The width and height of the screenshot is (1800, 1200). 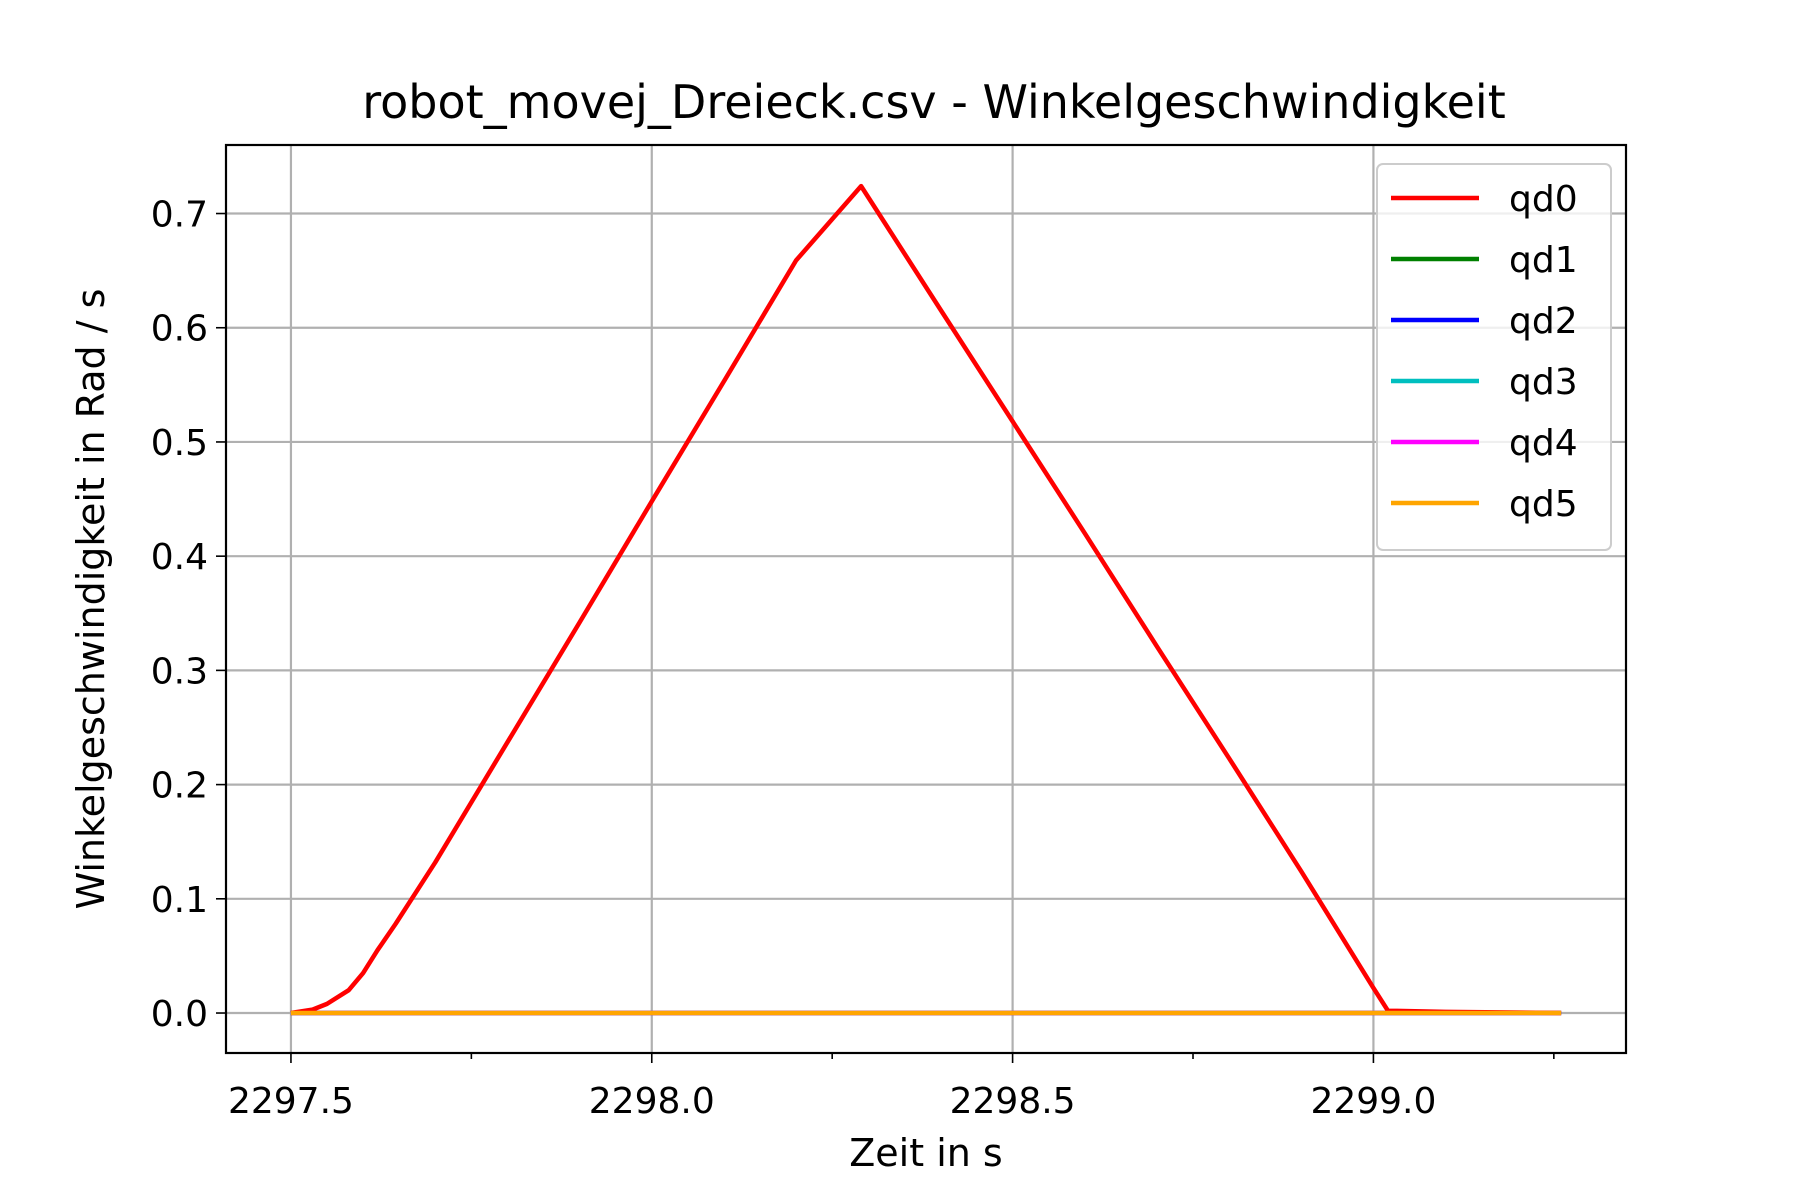 What do you see at coordinates (1543, 260) in the screenshot?
I see `legend-label-qd1: qd1` at bounding box center [1543, 260].